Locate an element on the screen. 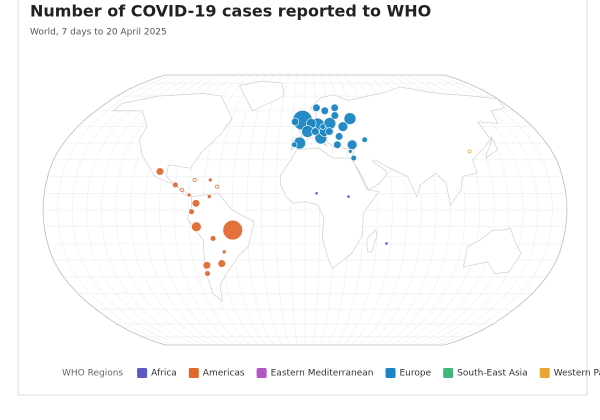 The height and width of the screenshot is (420, 600). chart-subtitle: World, 7 days to 20 April 2025 is located at coordinates (98, 33).